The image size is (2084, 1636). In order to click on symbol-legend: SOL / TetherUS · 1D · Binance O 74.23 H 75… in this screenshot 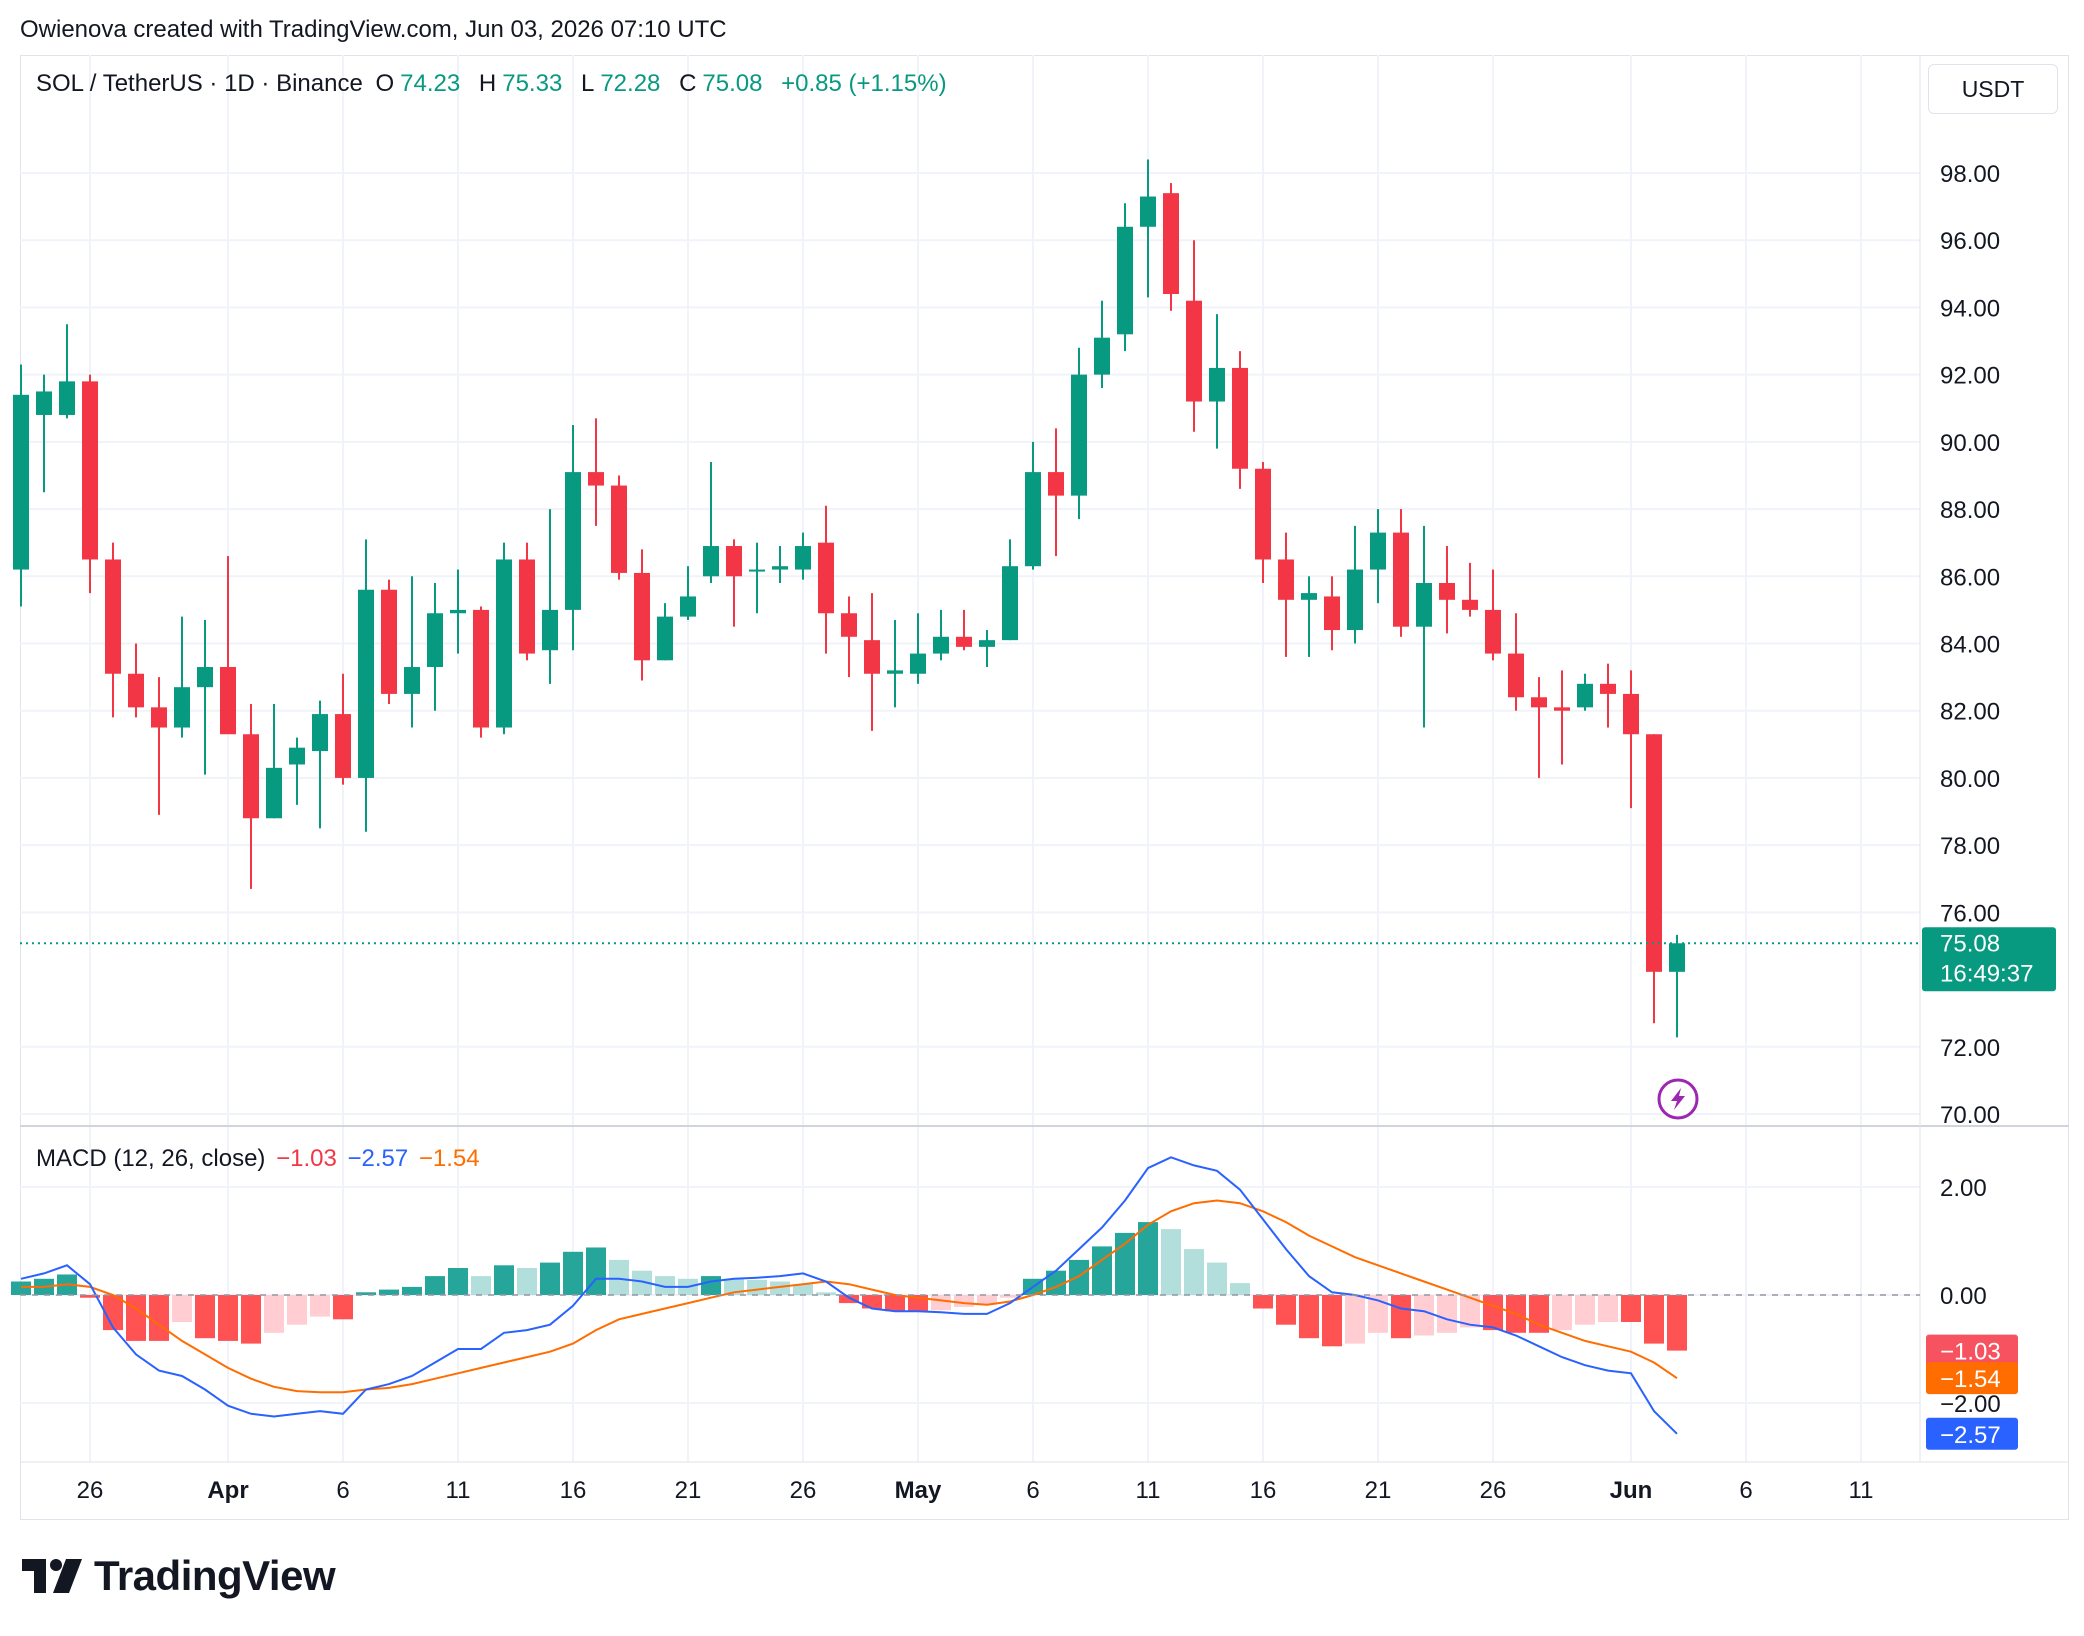, I will do `click(494, 84)`.